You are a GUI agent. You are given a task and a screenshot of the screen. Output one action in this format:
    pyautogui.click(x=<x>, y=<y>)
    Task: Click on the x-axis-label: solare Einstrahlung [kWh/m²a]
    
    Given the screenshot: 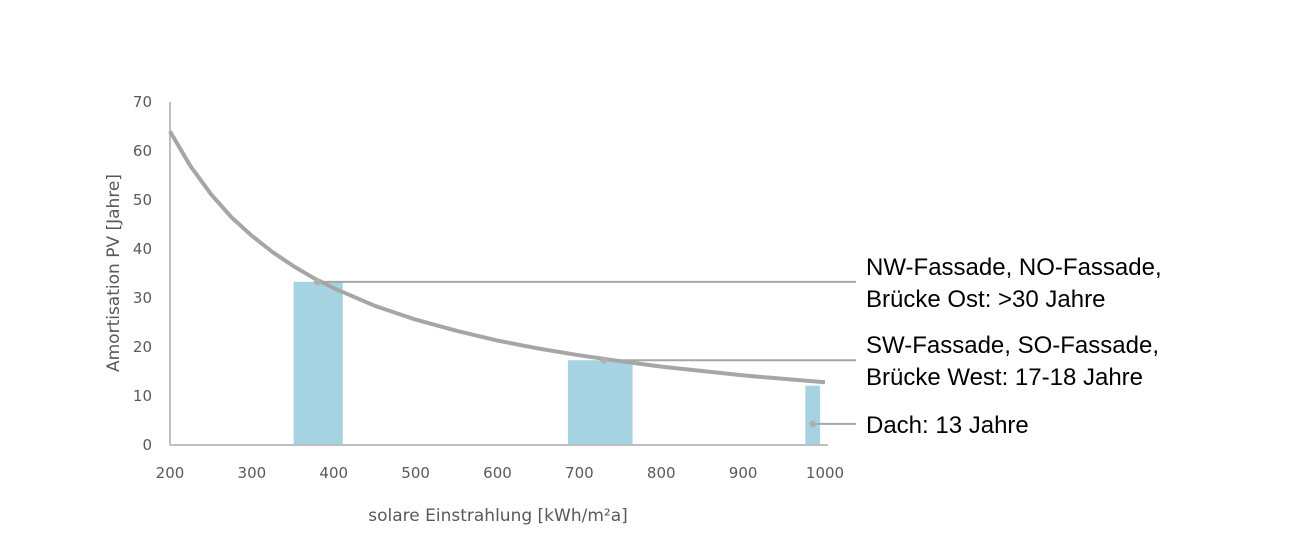 What is the action you would take?
    pyautogui.click(x=498, y=516)
    